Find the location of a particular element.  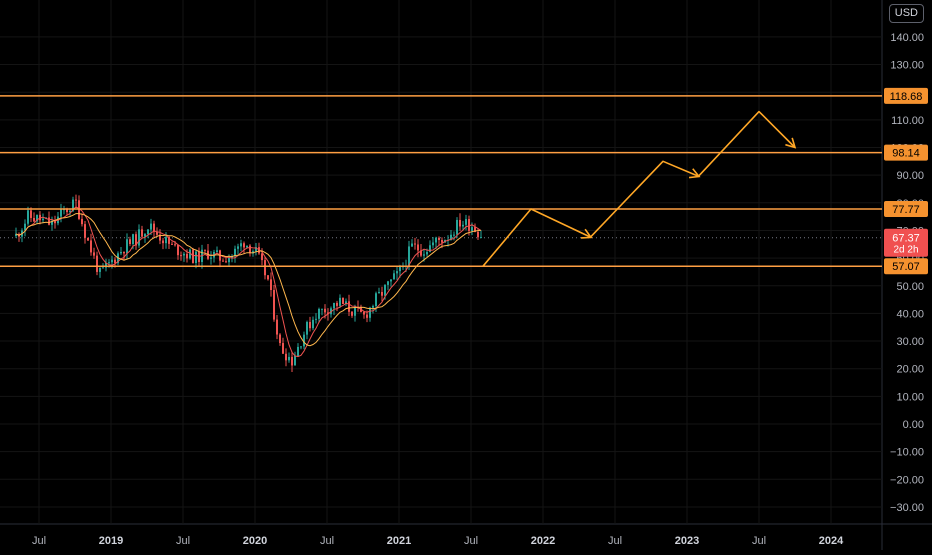

moving-average-fast is located at coordinates (248, 282).